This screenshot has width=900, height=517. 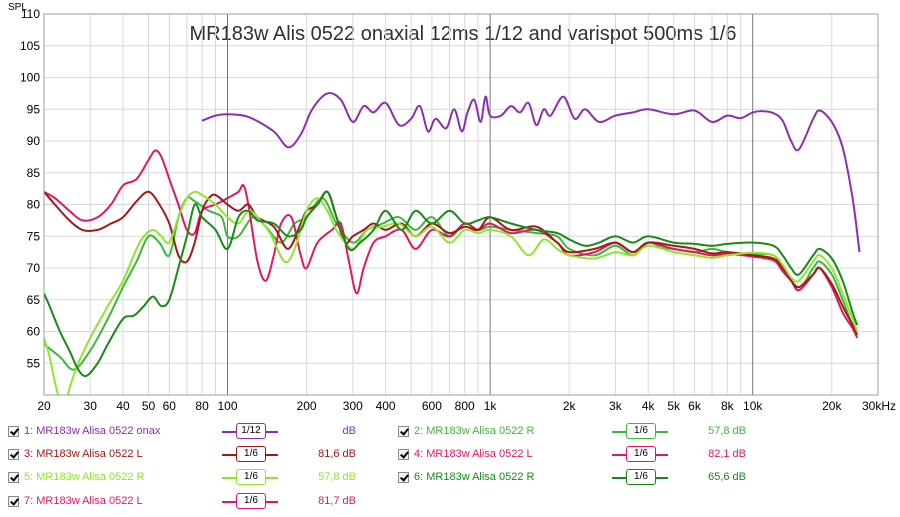 I want to click on x-tick-label: 6k, so click(x=695, y=406).